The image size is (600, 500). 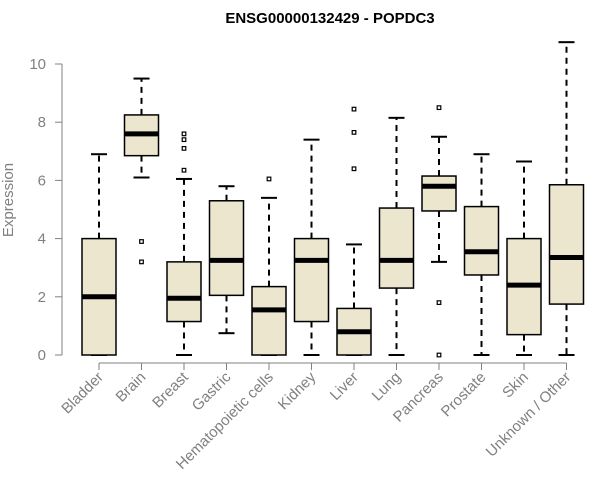 What do you see at coordinates (8, 200) in the screenshot?
I see `y-axis-label: Expression` at bounding box center [8, 200].